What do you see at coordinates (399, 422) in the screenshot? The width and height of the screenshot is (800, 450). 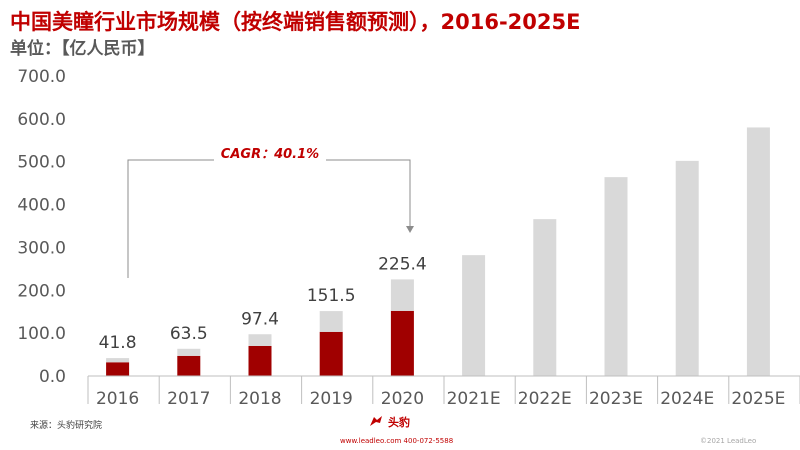 I see `footer-brand: 头豹` at bounding box center [399, 422].